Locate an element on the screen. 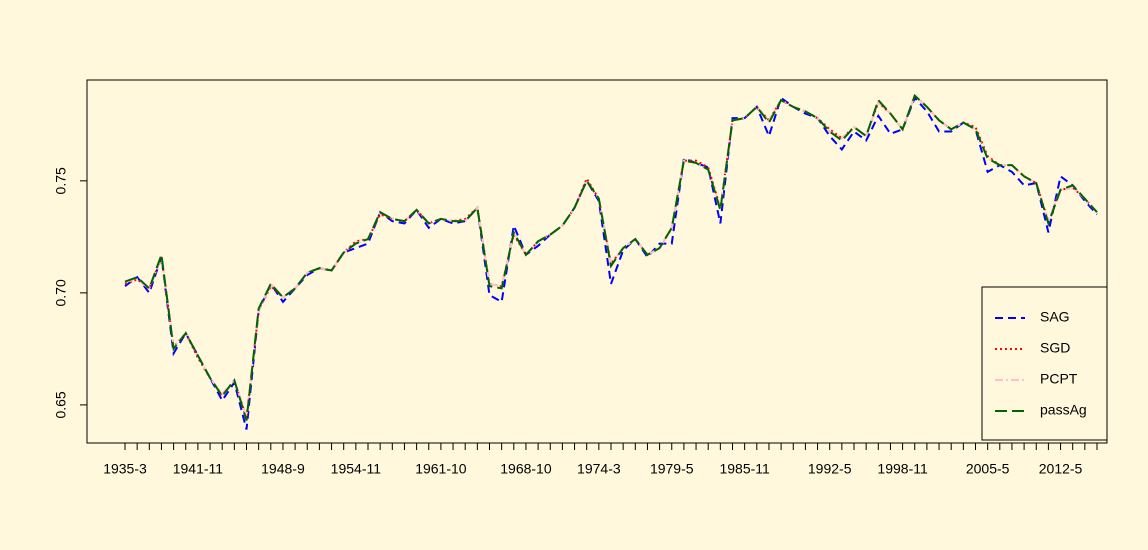 Image resolution: width=1148 pixels, height=550 pixels. x-tick-label: 1935-3 is located at coordinates (125, 469).